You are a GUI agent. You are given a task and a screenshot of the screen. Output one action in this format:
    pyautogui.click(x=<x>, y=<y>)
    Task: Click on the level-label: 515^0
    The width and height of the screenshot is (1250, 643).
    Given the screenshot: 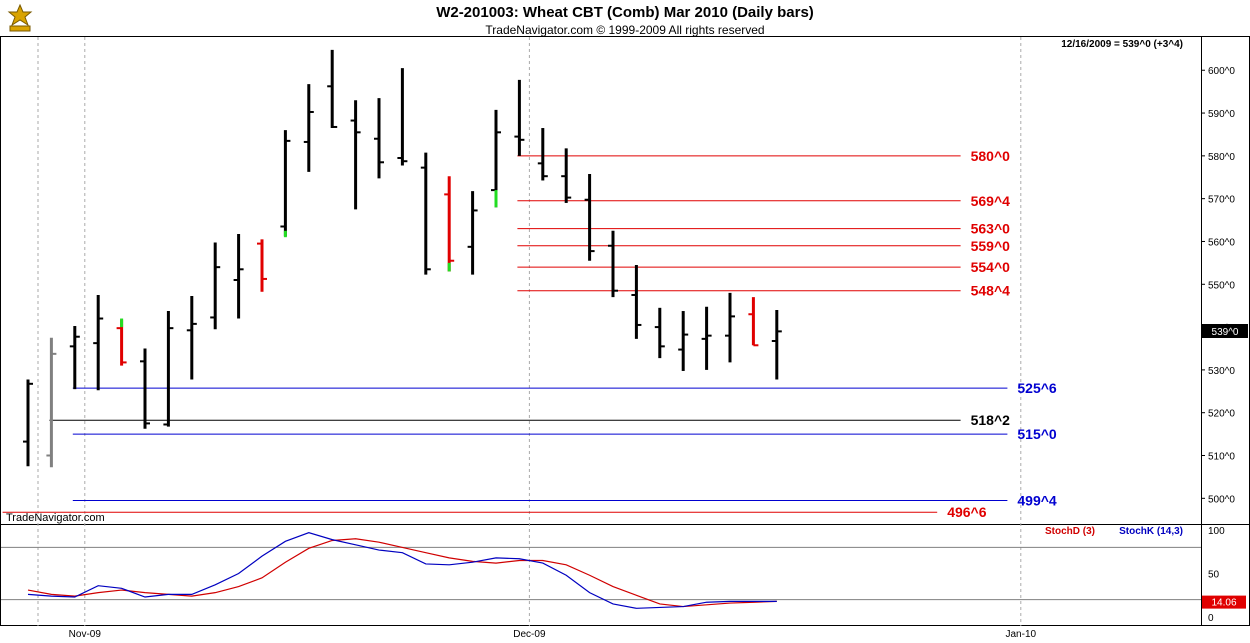 What is the action you would take?
    pyautogui.click(x=1037, y=434)
    